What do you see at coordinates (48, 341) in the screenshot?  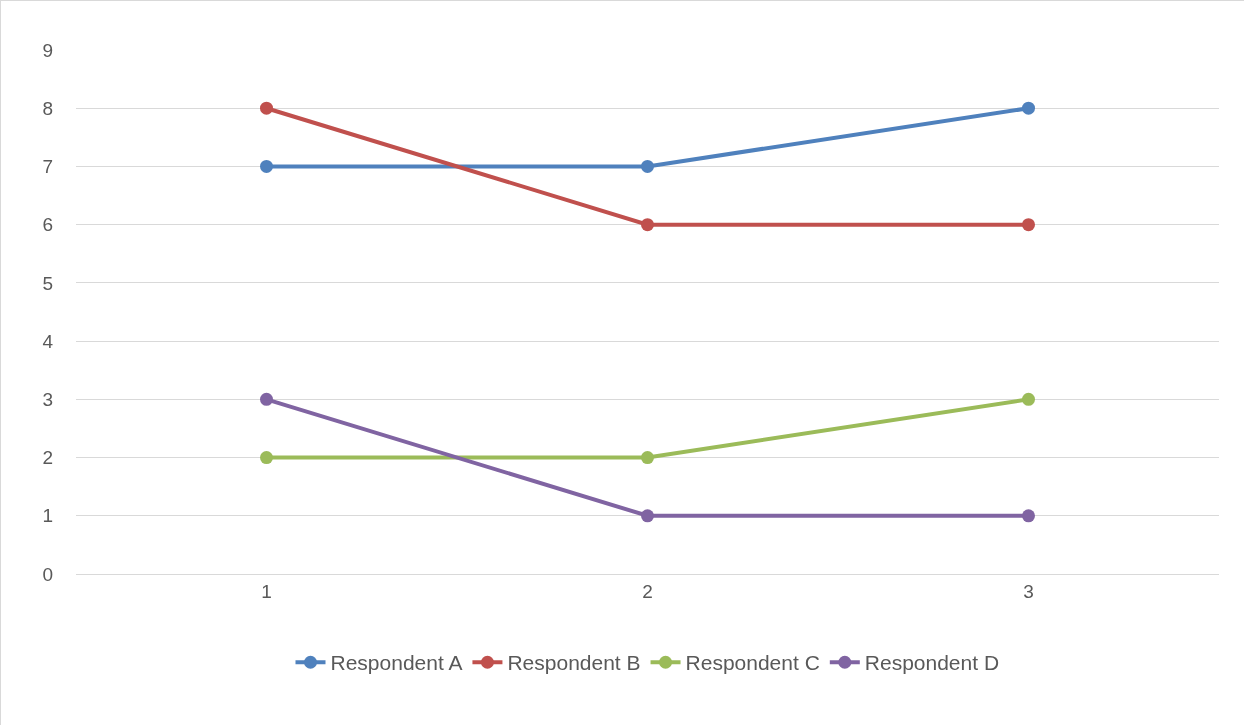 I see `y-tick-label: 4` at bounding box center [48, 341].